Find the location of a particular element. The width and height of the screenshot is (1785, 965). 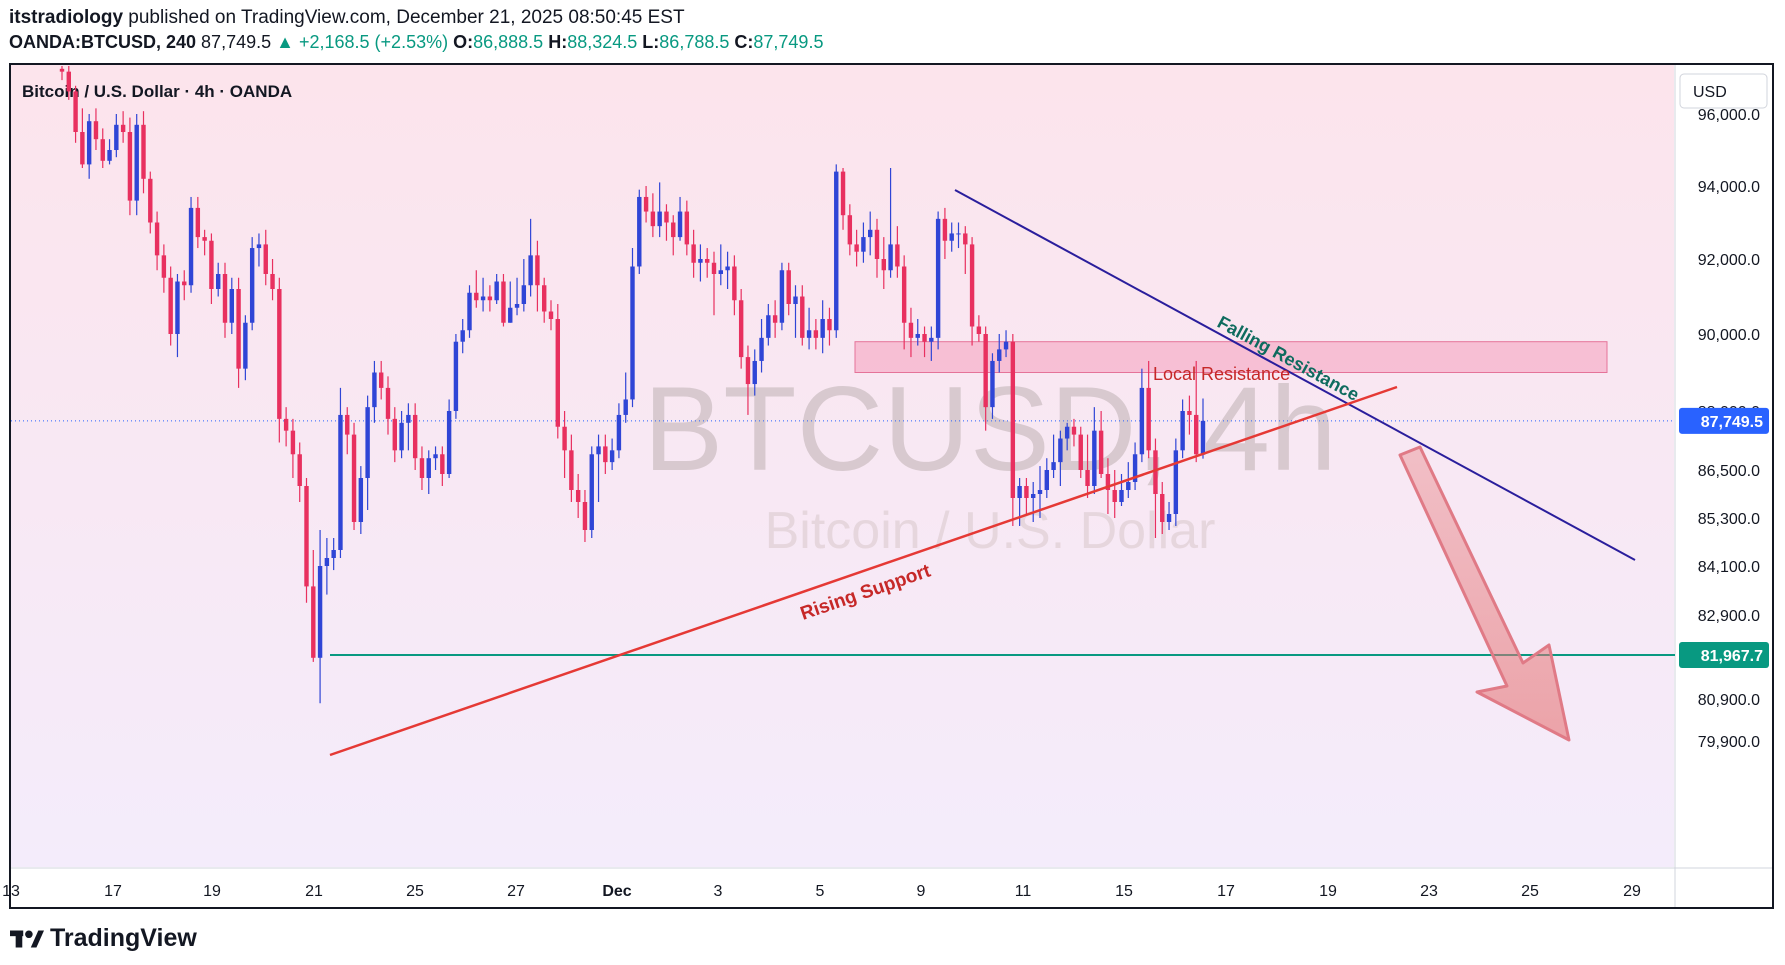

time-axis: 13 17 19 21 25 27 Dec 3 5 9 11 15 17 19 23 25 29 is located at coordinates (821, 891).